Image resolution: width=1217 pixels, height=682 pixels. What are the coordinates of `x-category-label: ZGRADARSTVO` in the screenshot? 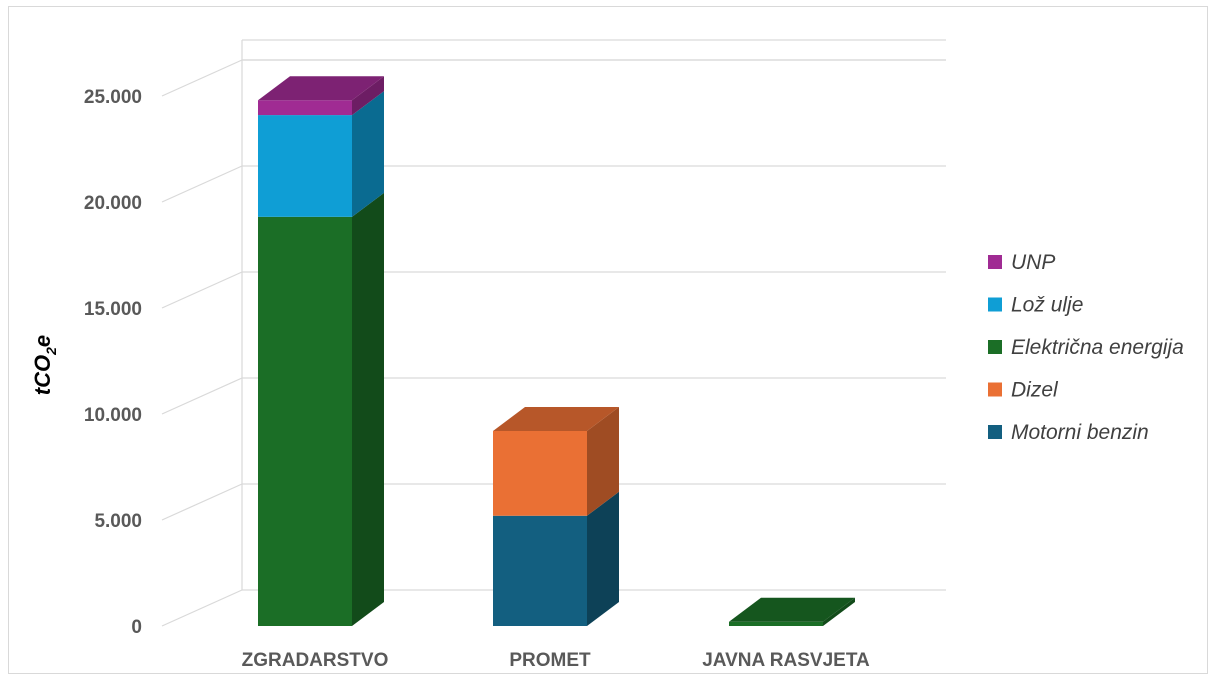 It's located at (315, 660).